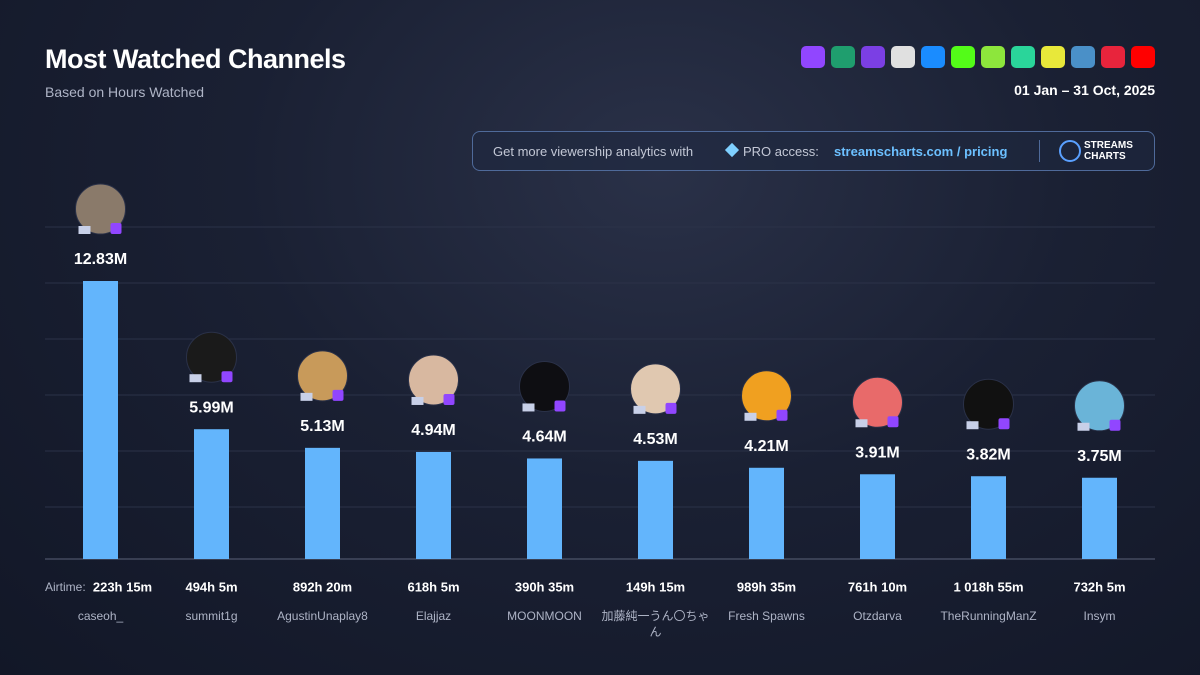 The height and width of the screenshot is (675, 1200). Describe the element at coordinates (921, 151) in the screenshot. I see `banner-link: streamscharts.com / pricing` at that location.